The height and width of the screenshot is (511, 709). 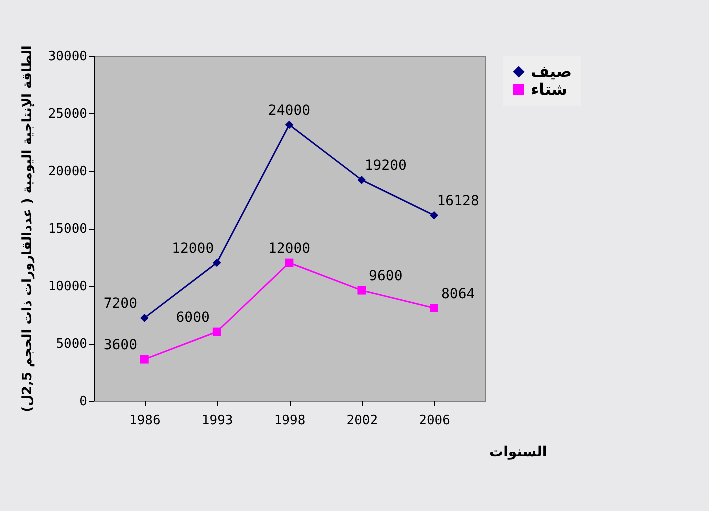 What do you see at coordinates (385, 166) in the screenshot?
I see `data-label: 19200` at bounding box center [385, 166].